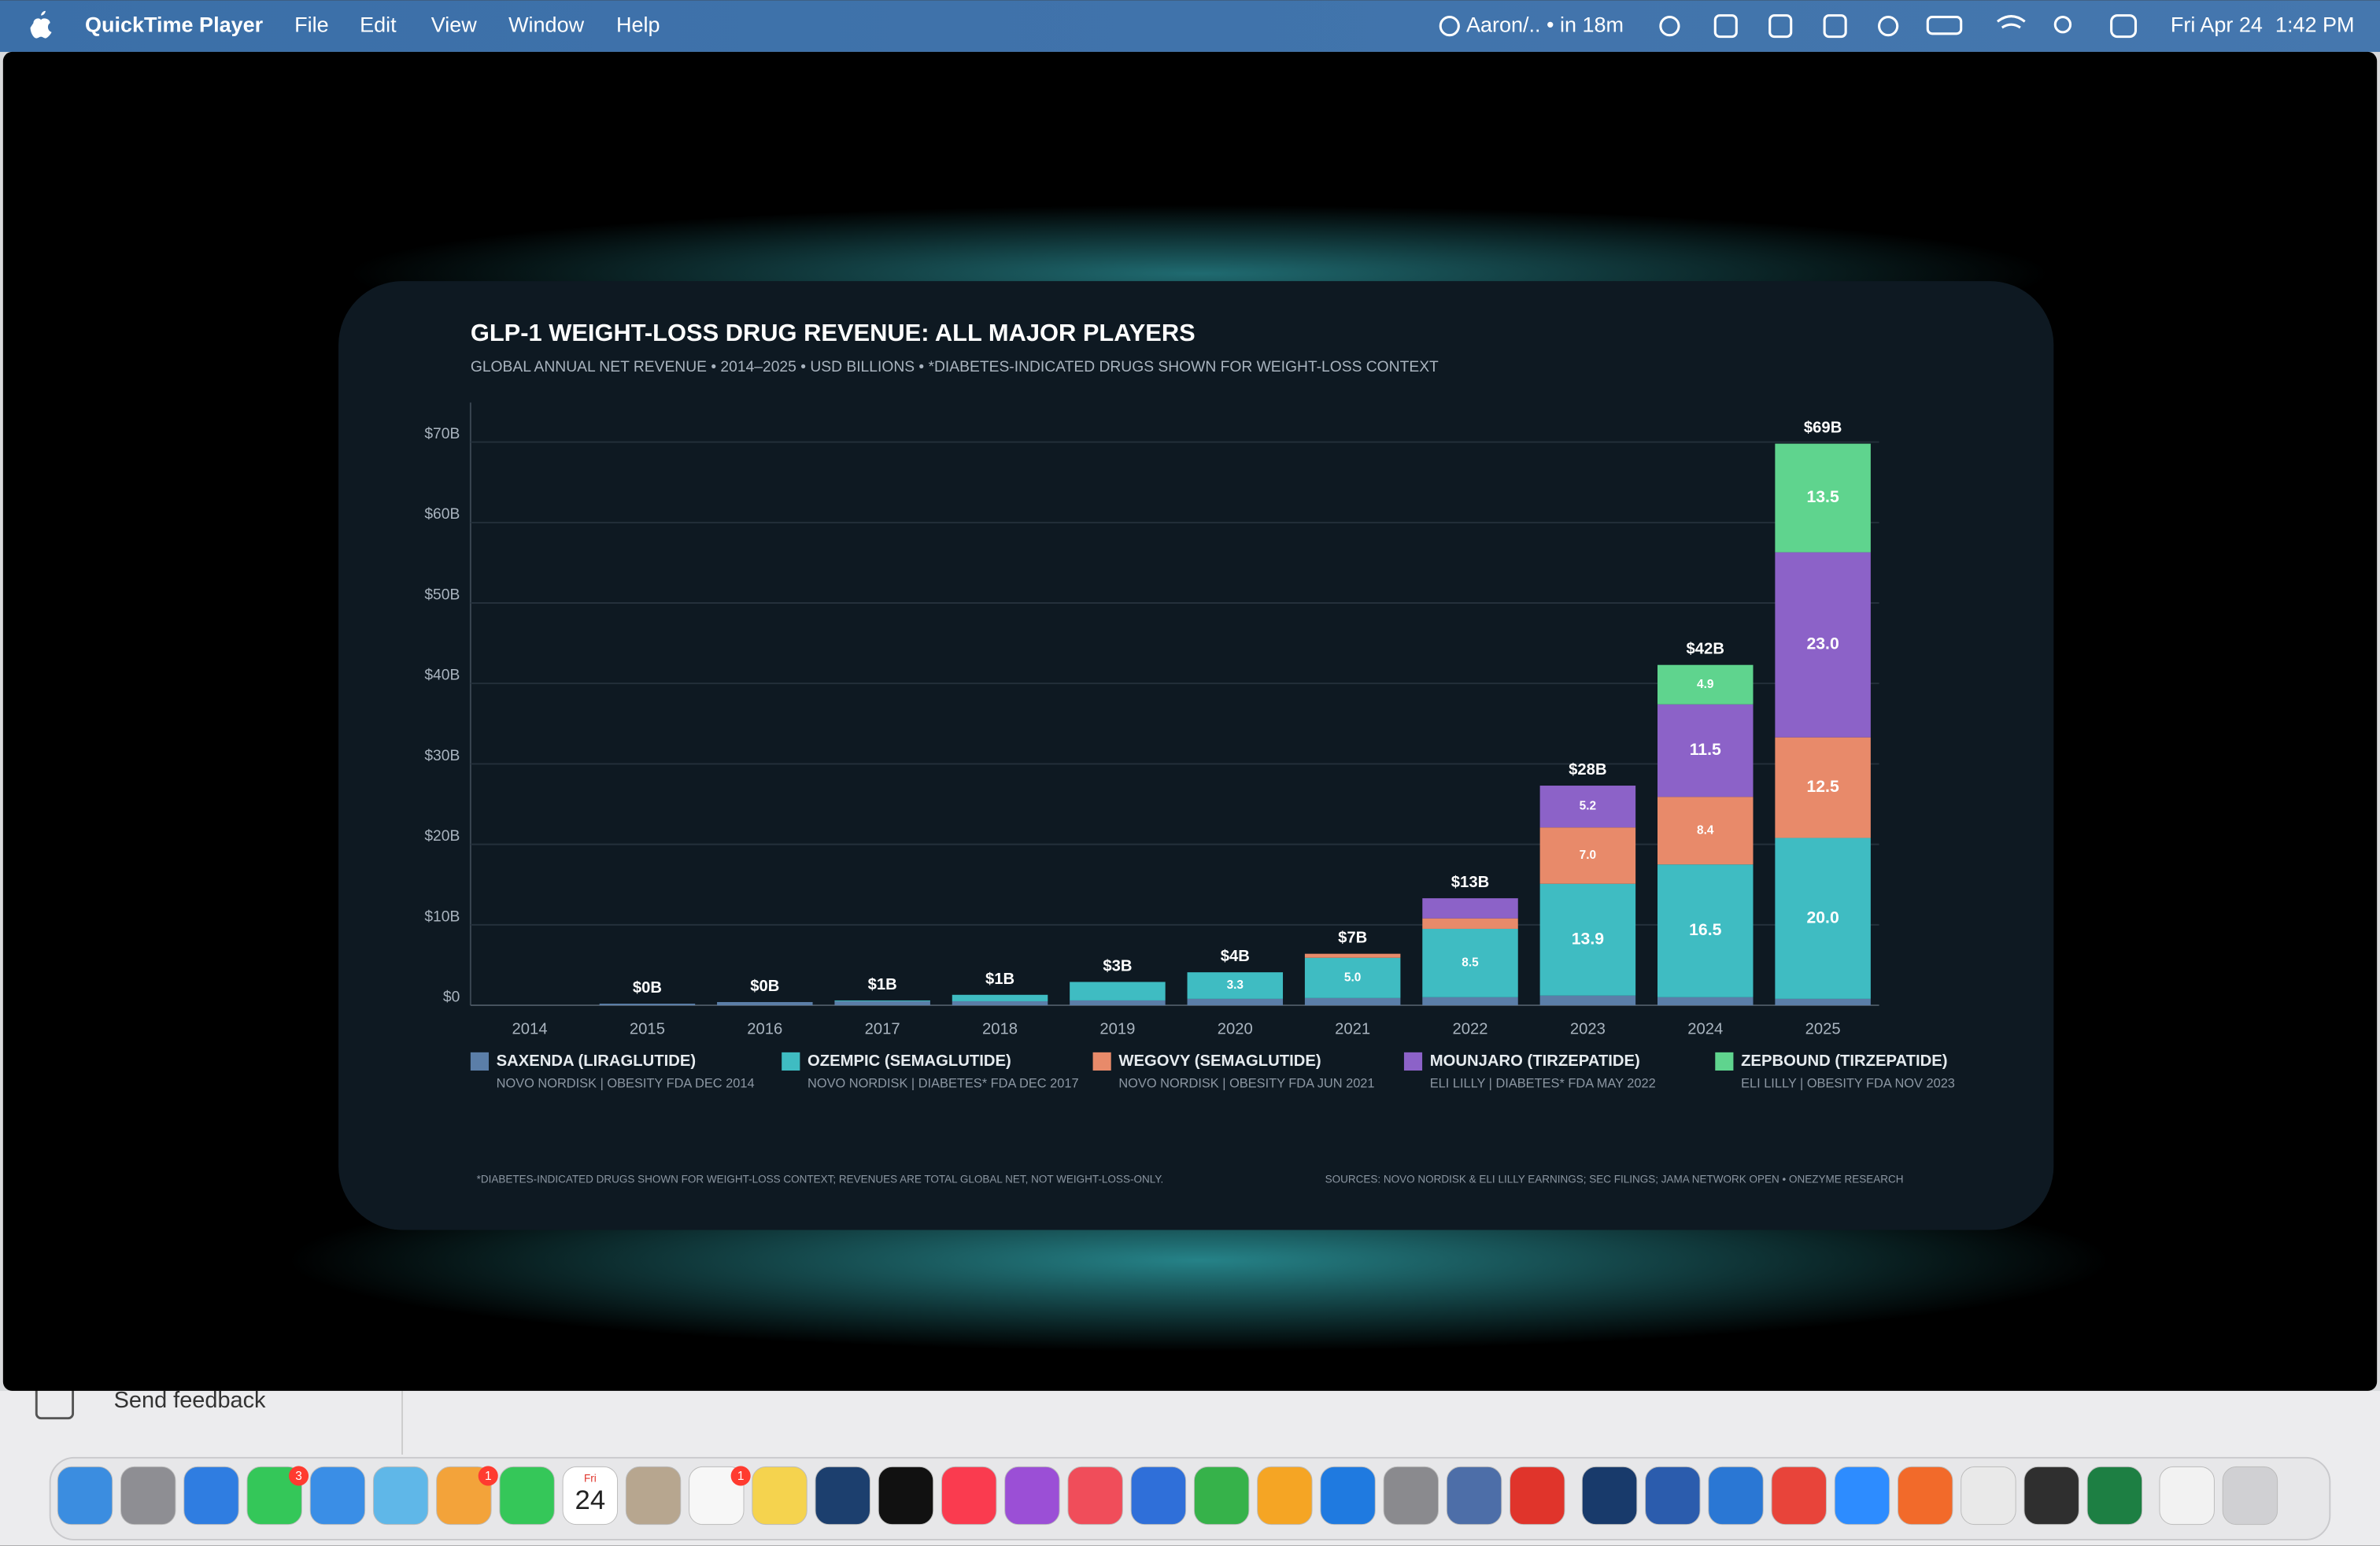 This screenshot has height=1546, width=2380. I want to click on x-tick-label: 2021, so click(1352, 1028).